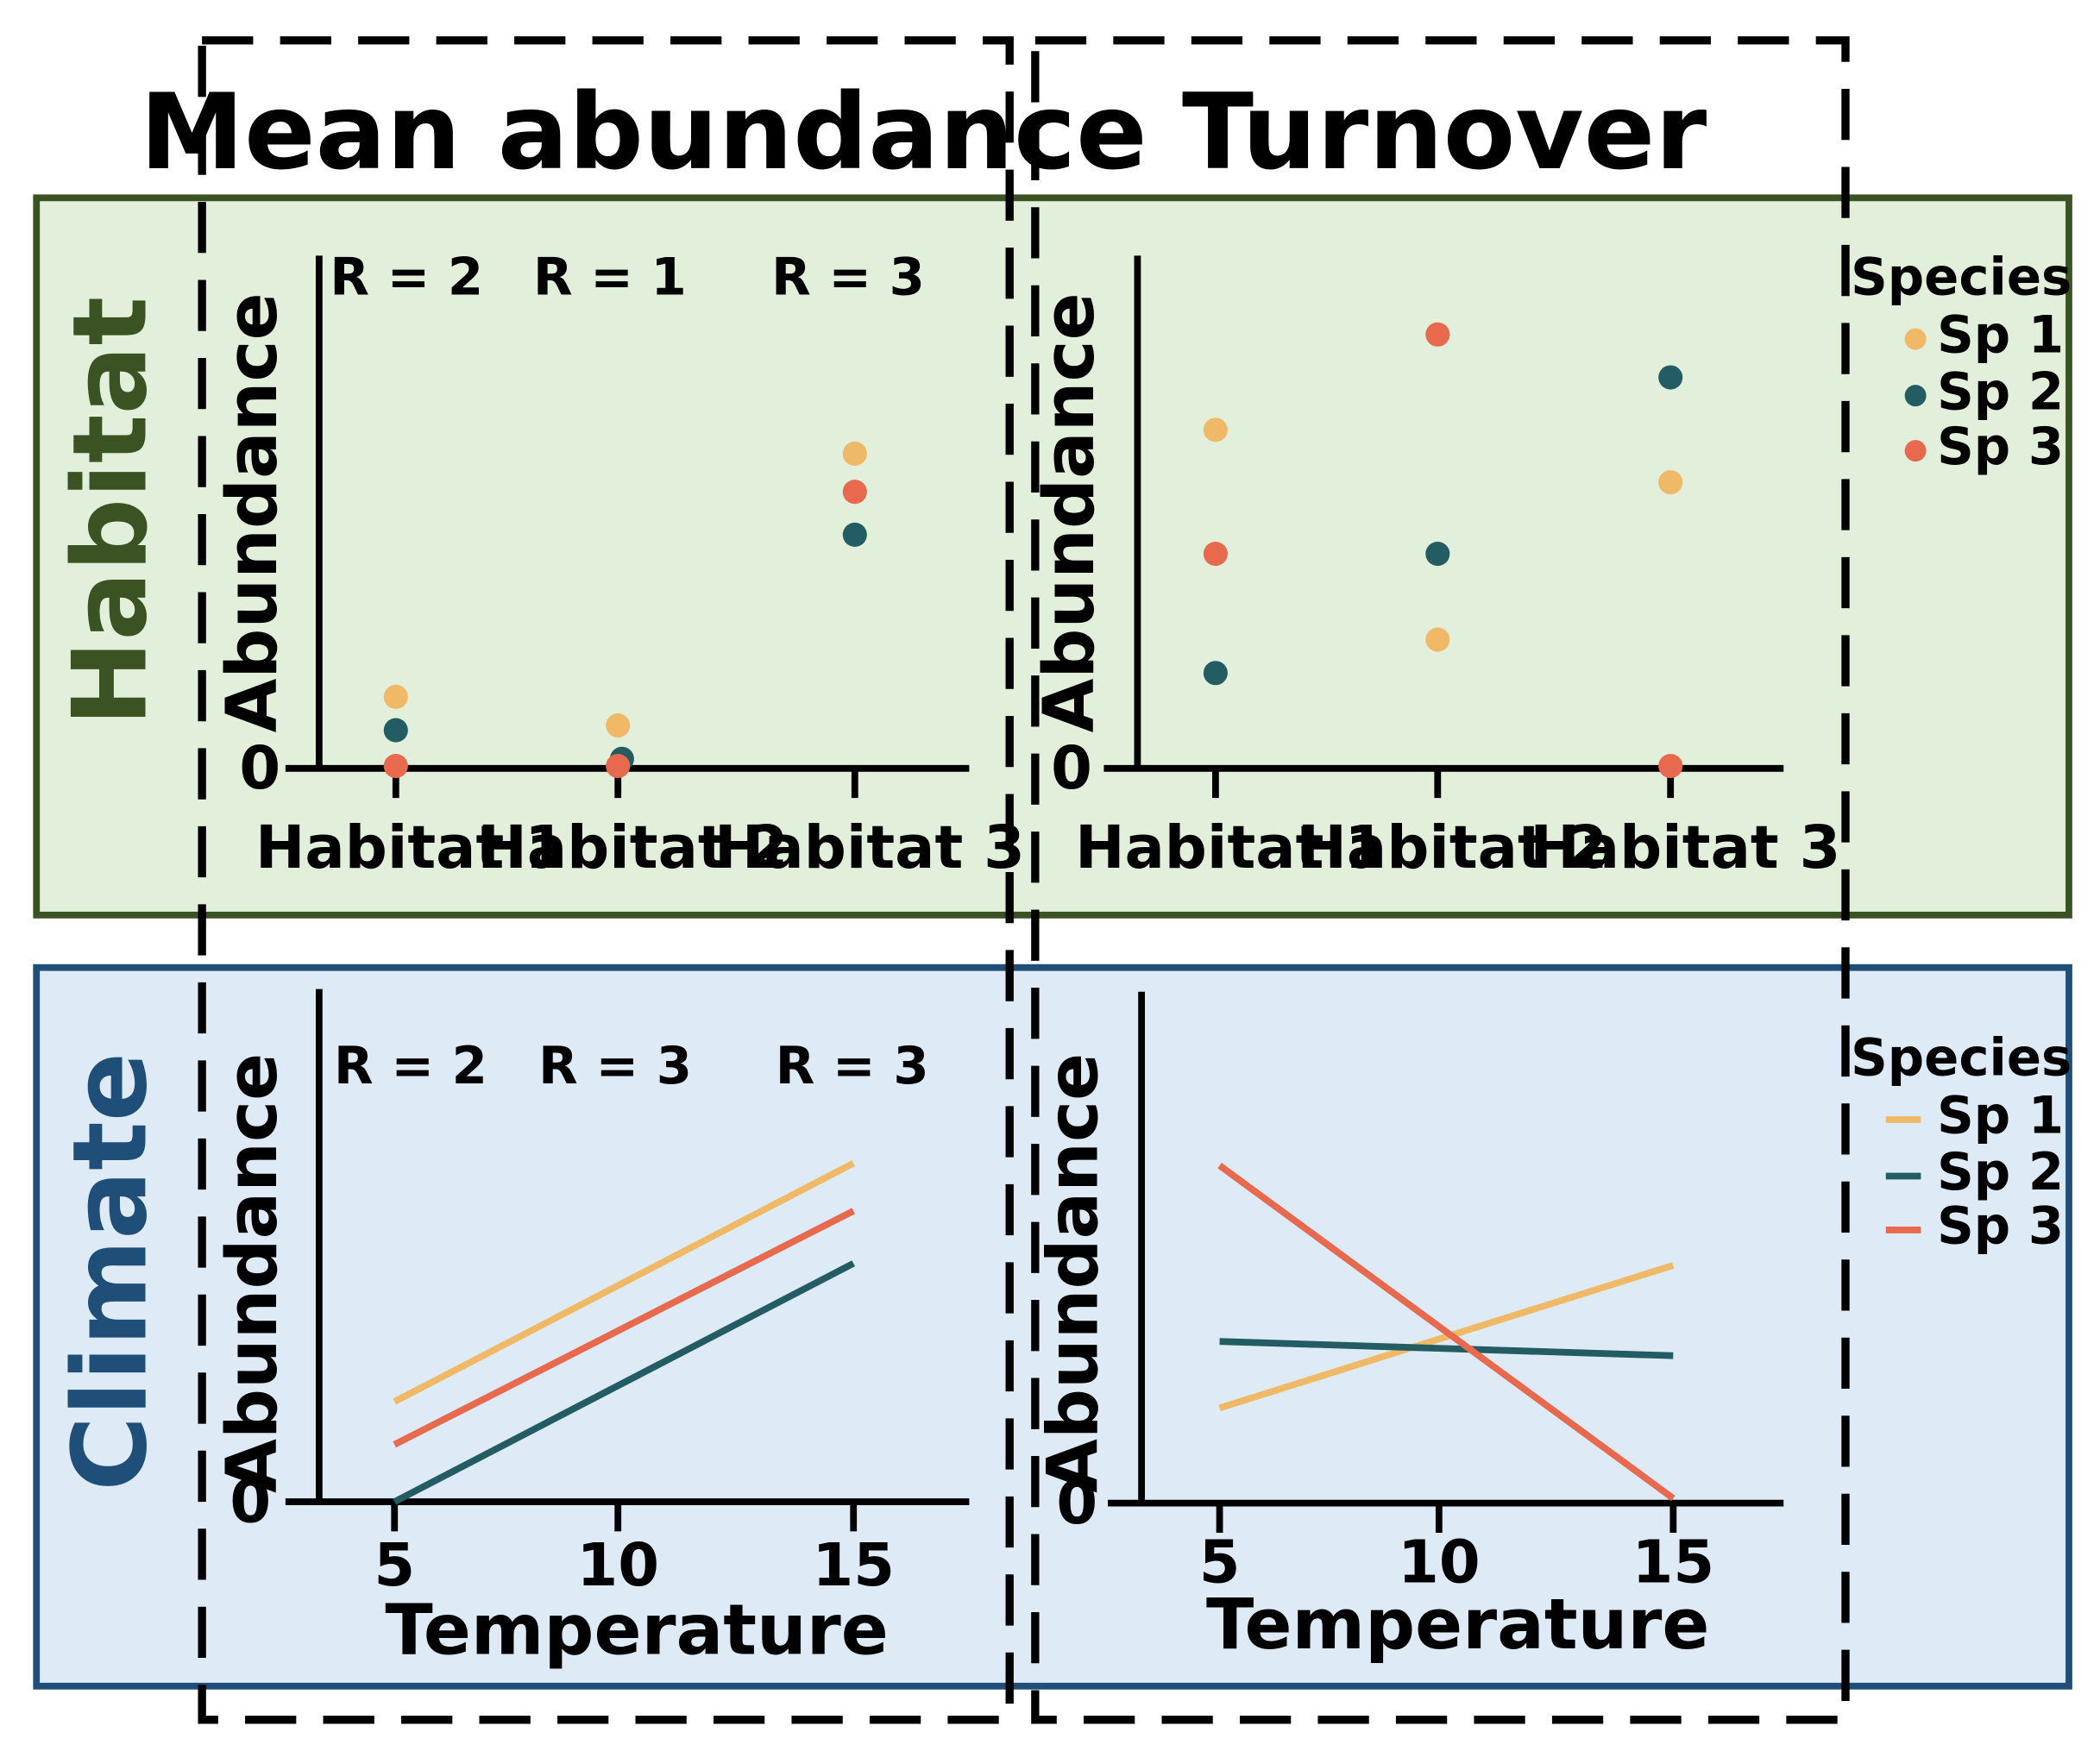 This screenshot has width=2100, height=1751. What do you see at coordinates (1444, 132) in the screenshot?
I see `col-title-turnover: Turnover` at bounding box center [1444, 132].